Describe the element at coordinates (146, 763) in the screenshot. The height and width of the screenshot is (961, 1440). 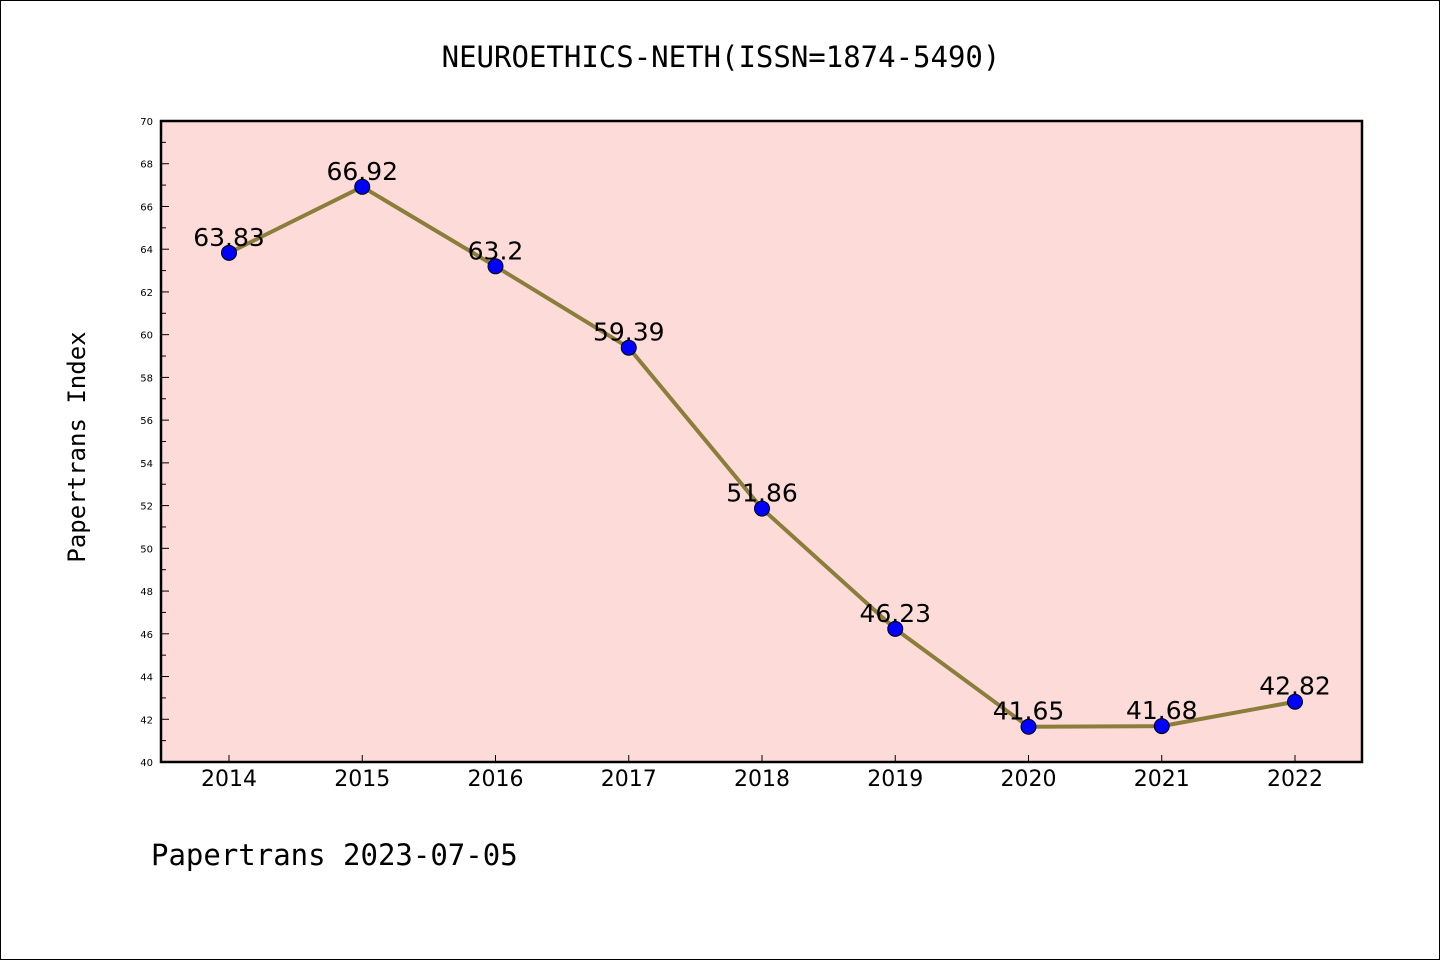
I see `y-tick-label: 40` at that location.